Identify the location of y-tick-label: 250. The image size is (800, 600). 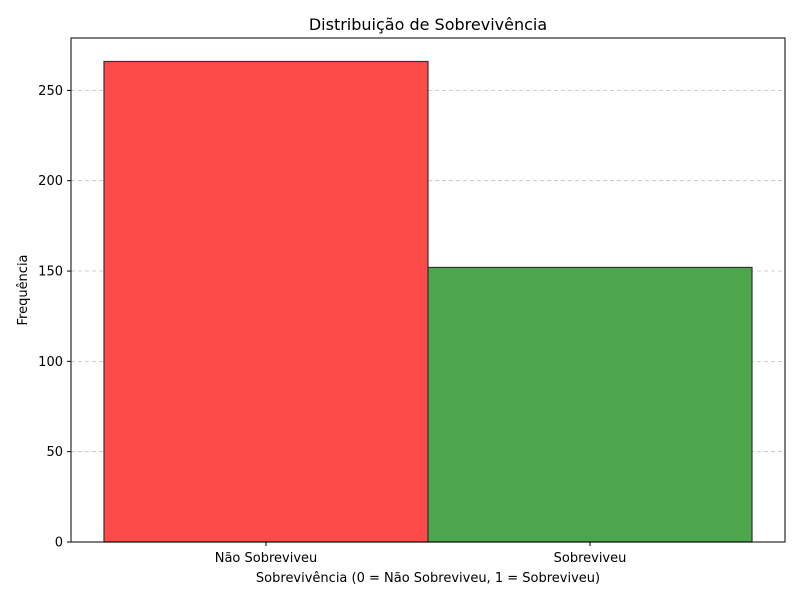
(50, 91).